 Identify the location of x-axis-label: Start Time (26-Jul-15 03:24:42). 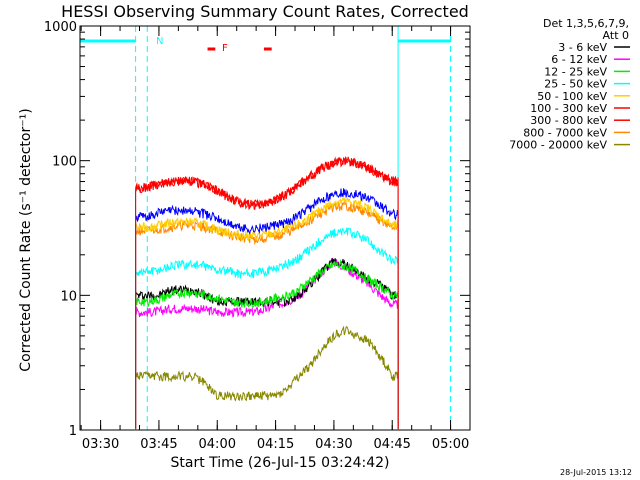
(279, 463).